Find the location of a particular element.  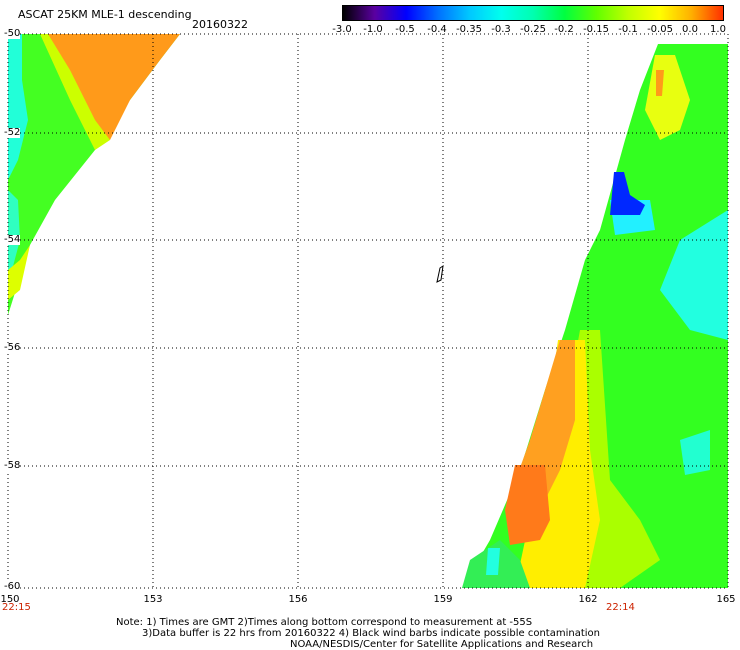

colorbar-label: 0.0 is located at coordinates (690, 29).